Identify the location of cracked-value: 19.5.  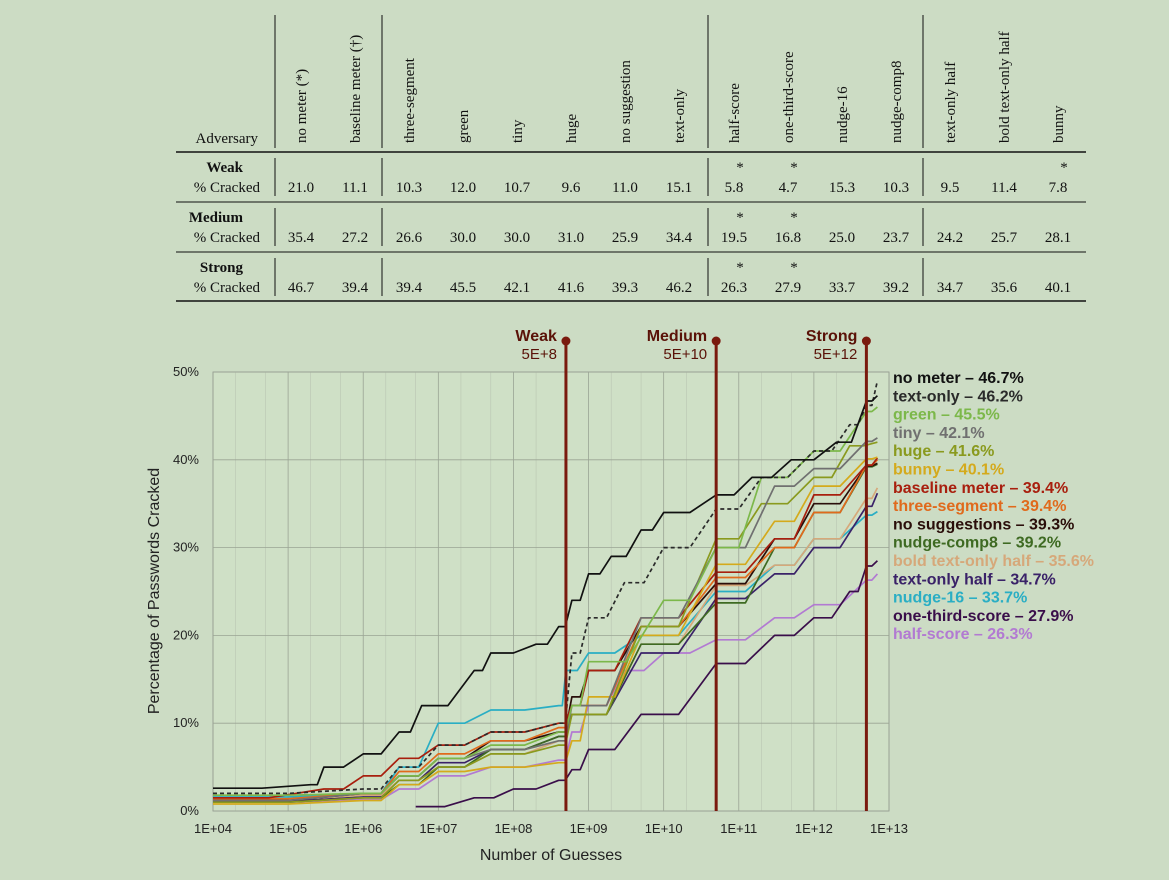
(734, 238).